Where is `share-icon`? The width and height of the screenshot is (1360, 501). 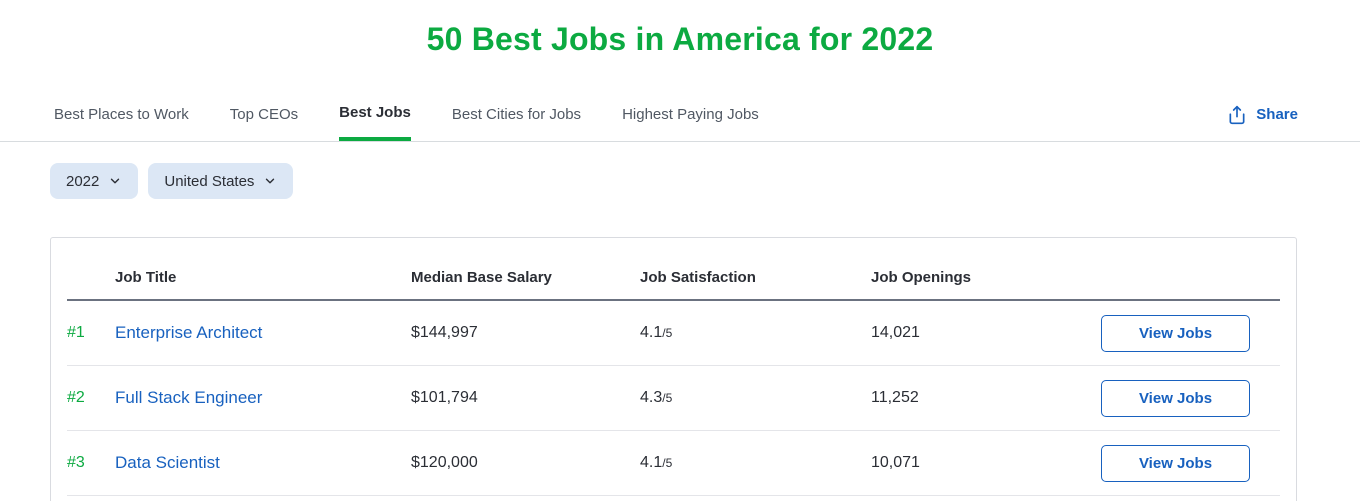 share-icon is located at coordinates (1237, 115).